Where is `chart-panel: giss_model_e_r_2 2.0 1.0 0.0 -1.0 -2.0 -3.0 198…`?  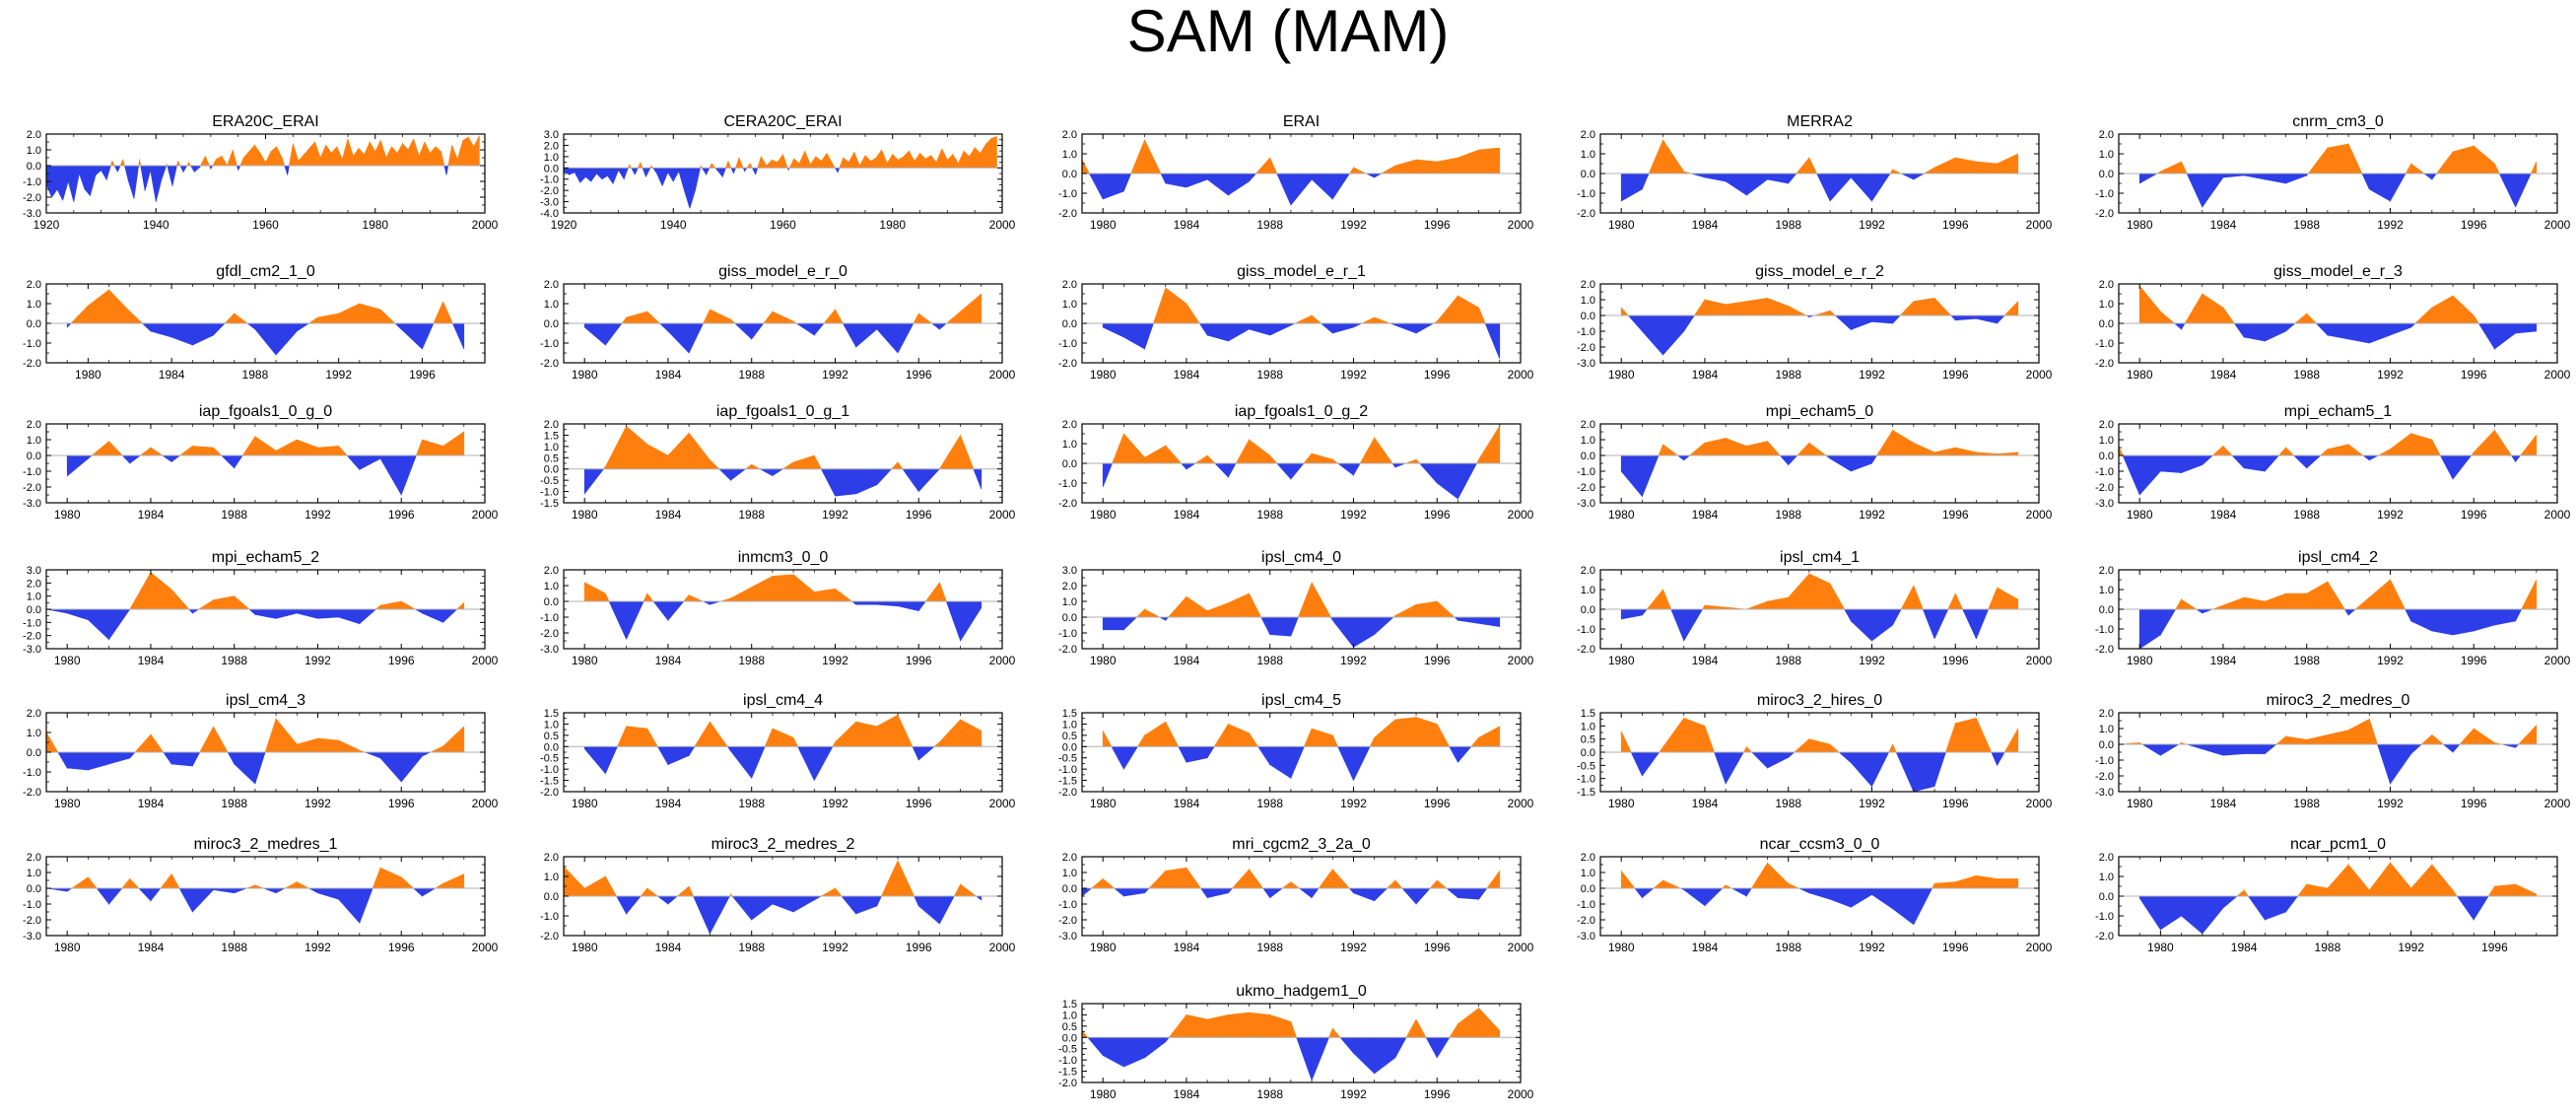 chart-panel: giss_model_e_r_2 2.0 1.0 0.0 -1.0 -2.0 -3.0 198… is located at coordinates (1815, 322).